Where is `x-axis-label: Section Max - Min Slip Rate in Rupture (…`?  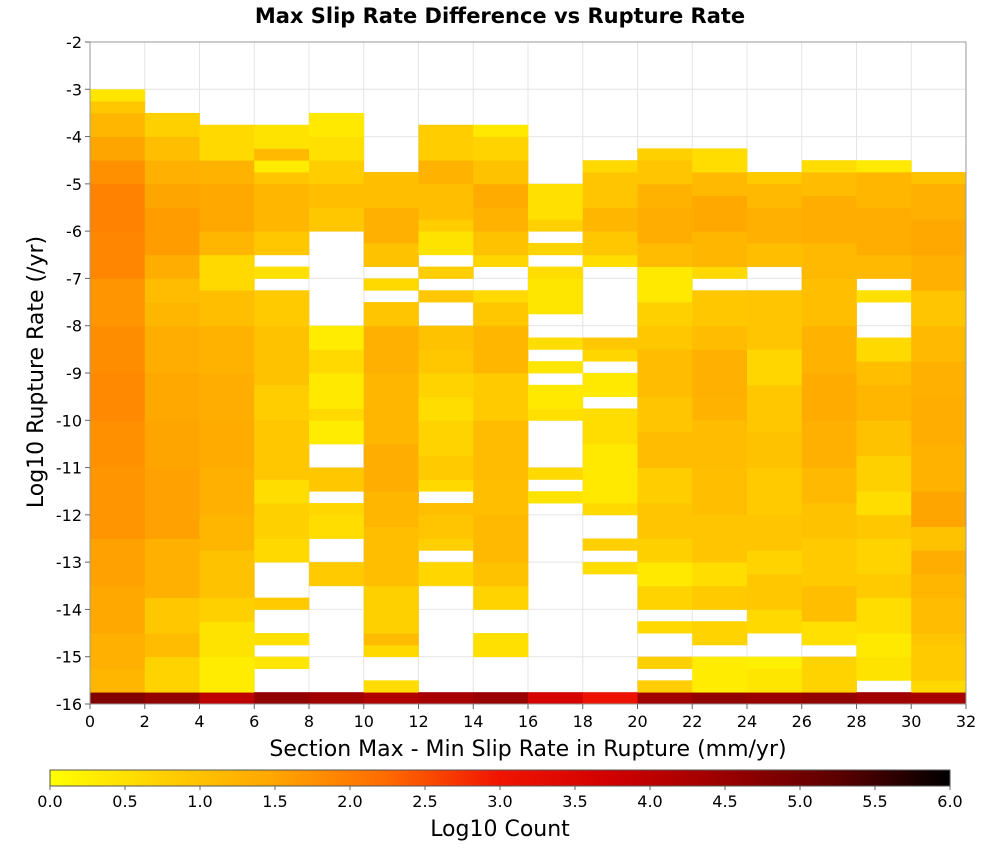
x-axis-label: Section Max - Min Slip Rate in Rupture (… is located at coordinates (527, 749).